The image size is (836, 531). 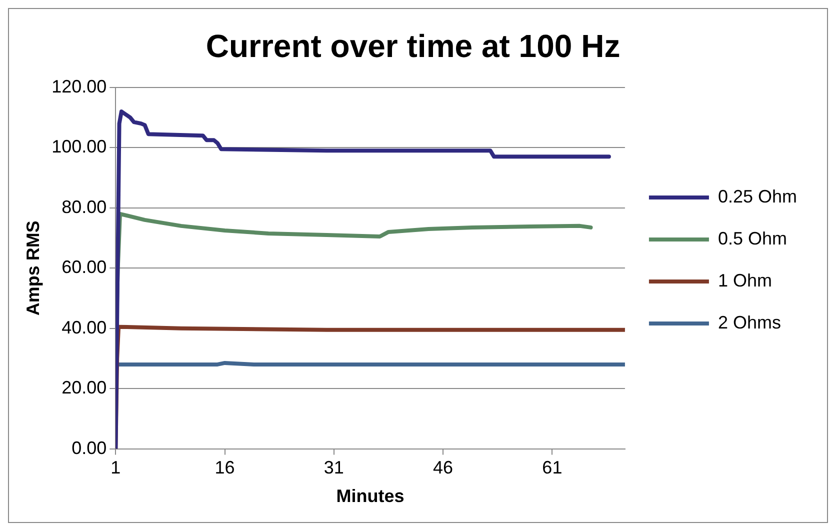 What do you see at coordinates (334, 468) in the screenshot?
I see `x-tick-label: 31` at bounding box center [334, 468].